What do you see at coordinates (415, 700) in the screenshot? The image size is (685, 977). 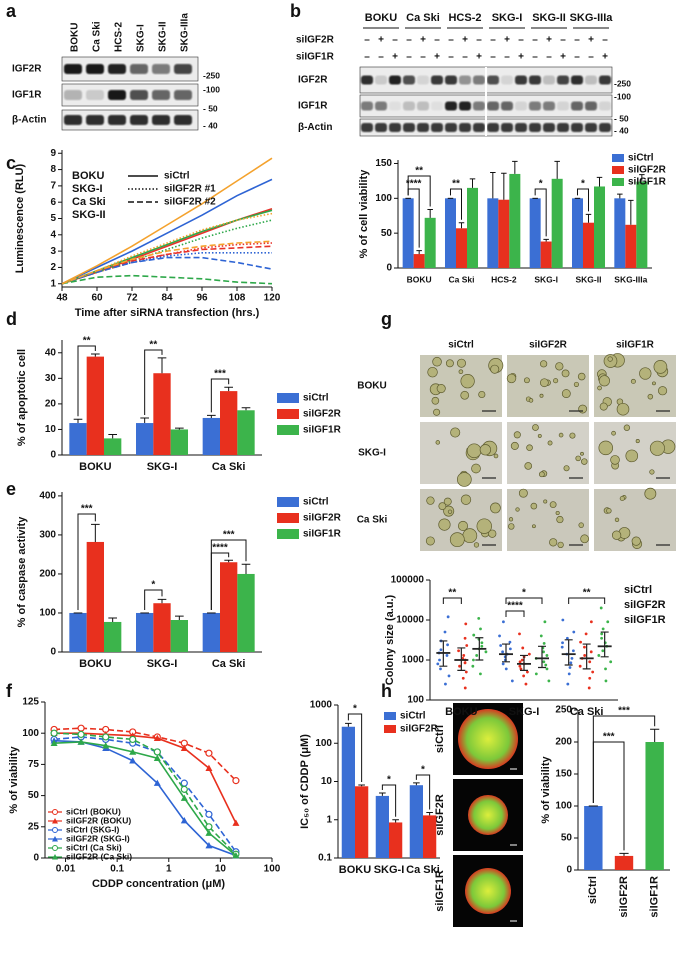 I see `y-tick-label: 100` at bounding box center [415, 700].